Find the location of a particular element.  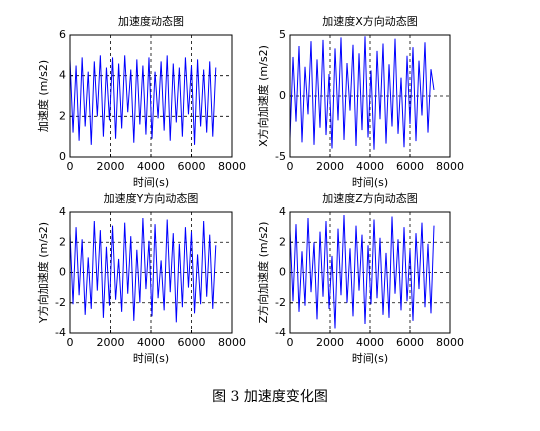

caption: 图 3 加速度变化图 is located at coordinates (270, 397).